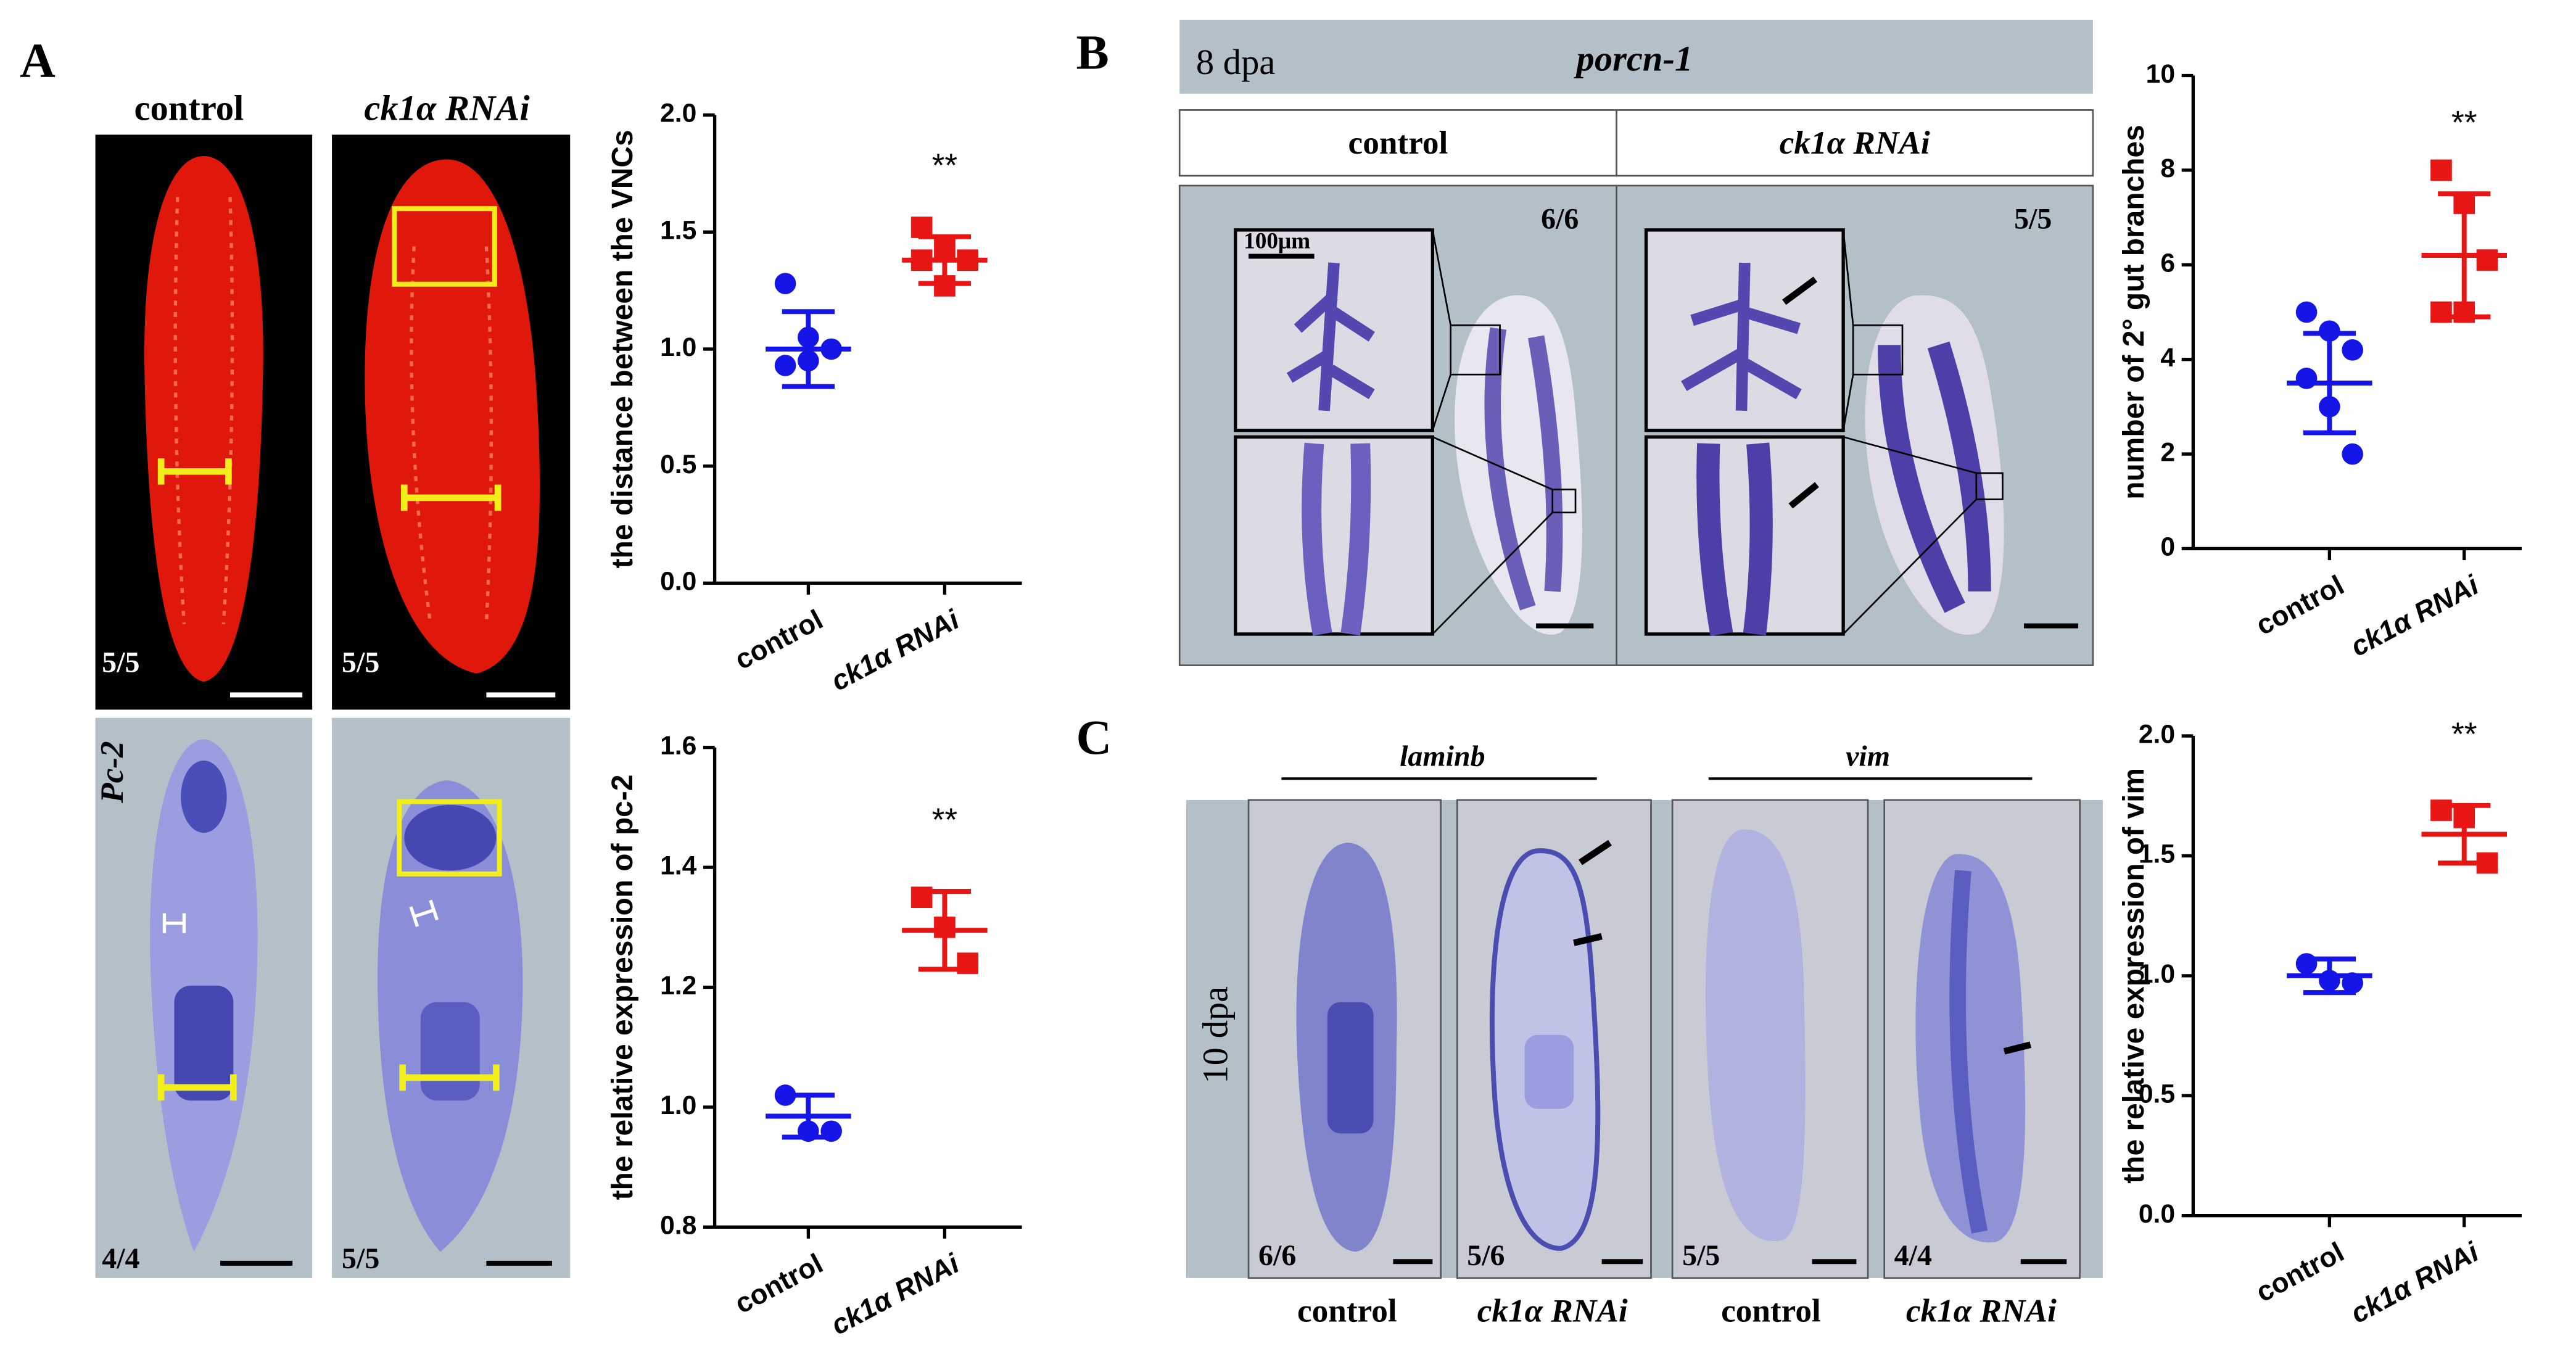 This screenshot has height=1370, width=2576. I want to click on scale-label: 100μm, so click(1277, 241).